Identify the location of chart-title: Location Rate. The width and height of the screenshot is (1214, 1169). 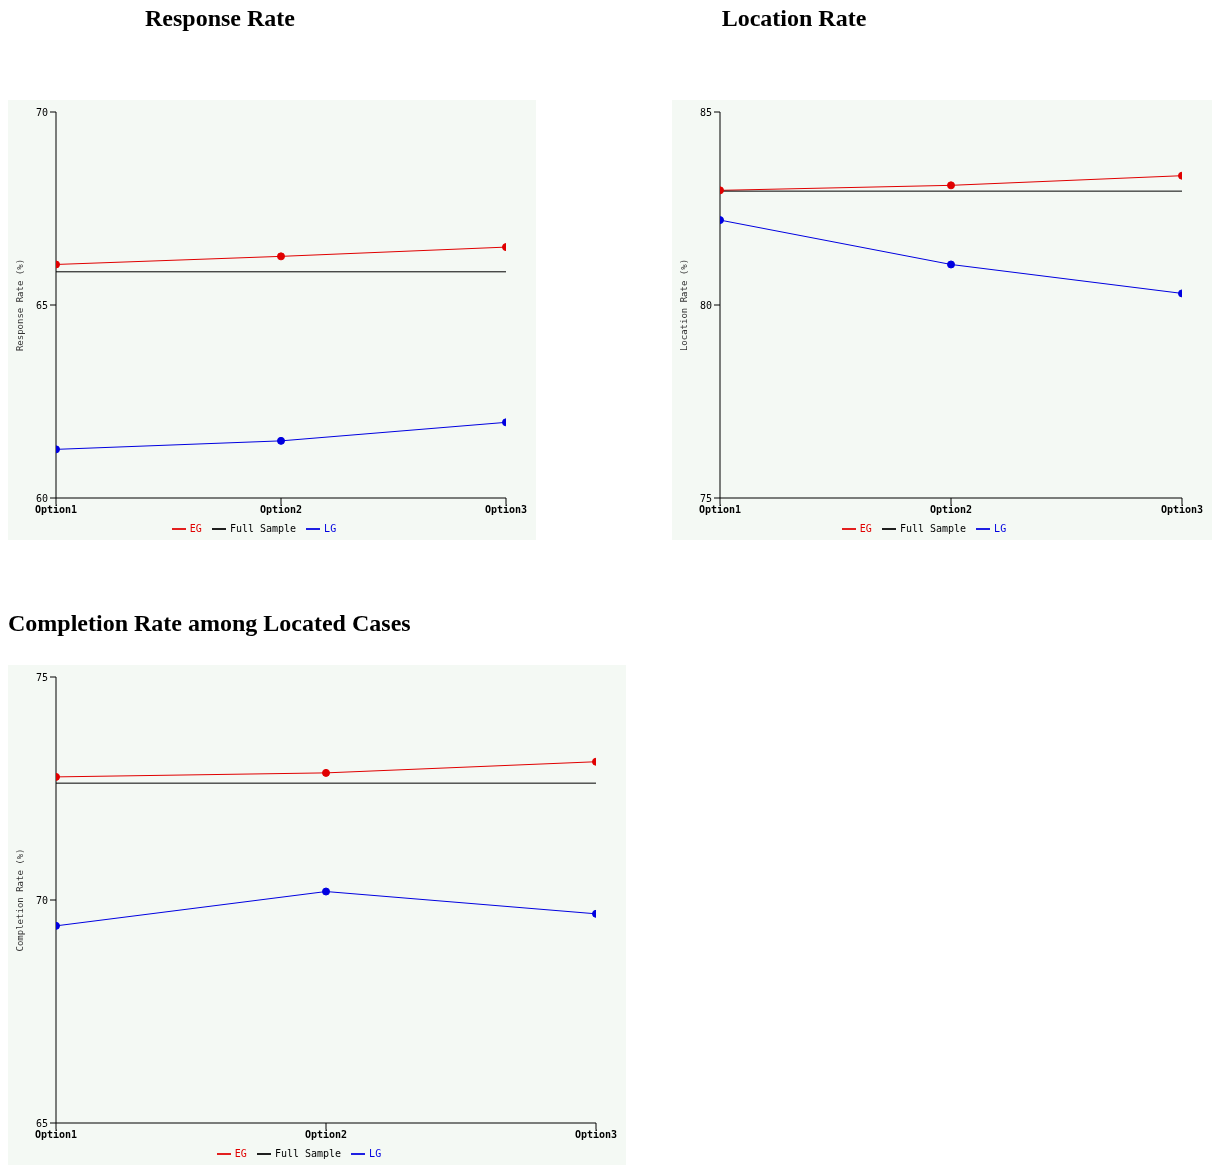
(794, 18).